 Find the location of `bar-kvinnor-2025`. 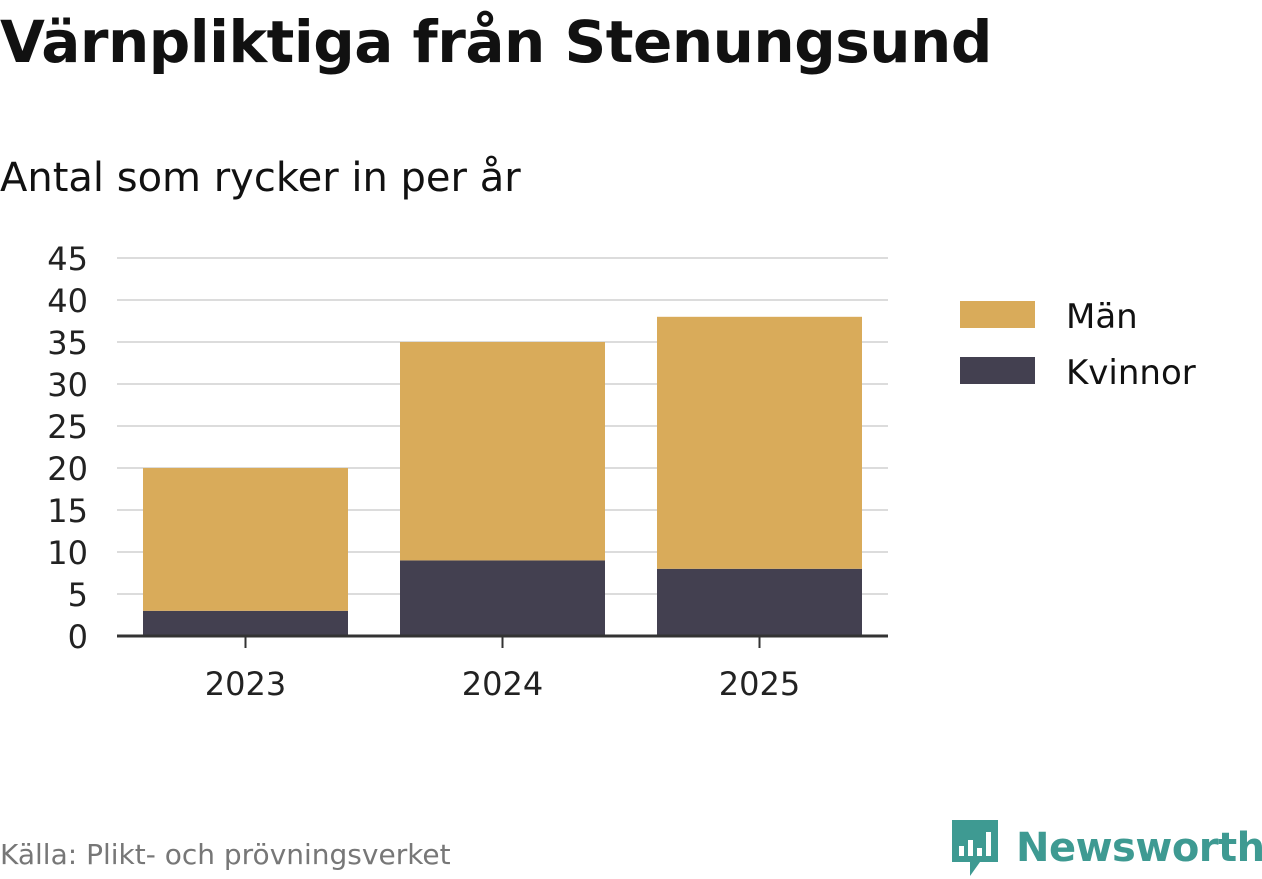

bar-kvinnor-2025 is located at coordinates (759, 602).